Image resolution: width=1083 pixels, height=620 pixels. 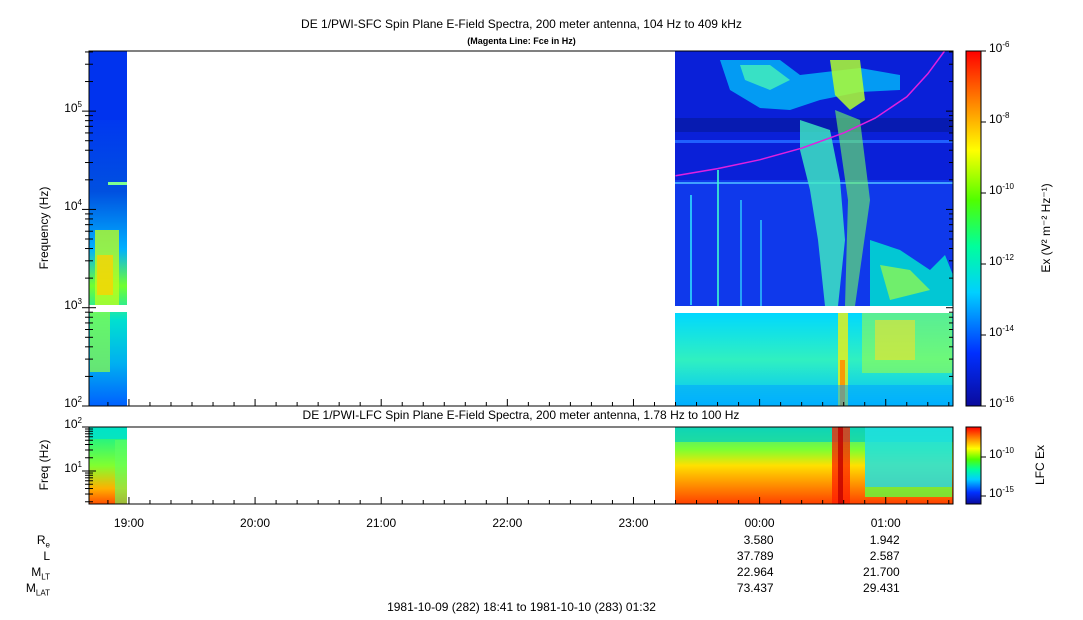 What do you see at coordinates (37, 589) in the screenshot?
I see `ephemeris-label: MLAT` at bounding box center [37, 589].